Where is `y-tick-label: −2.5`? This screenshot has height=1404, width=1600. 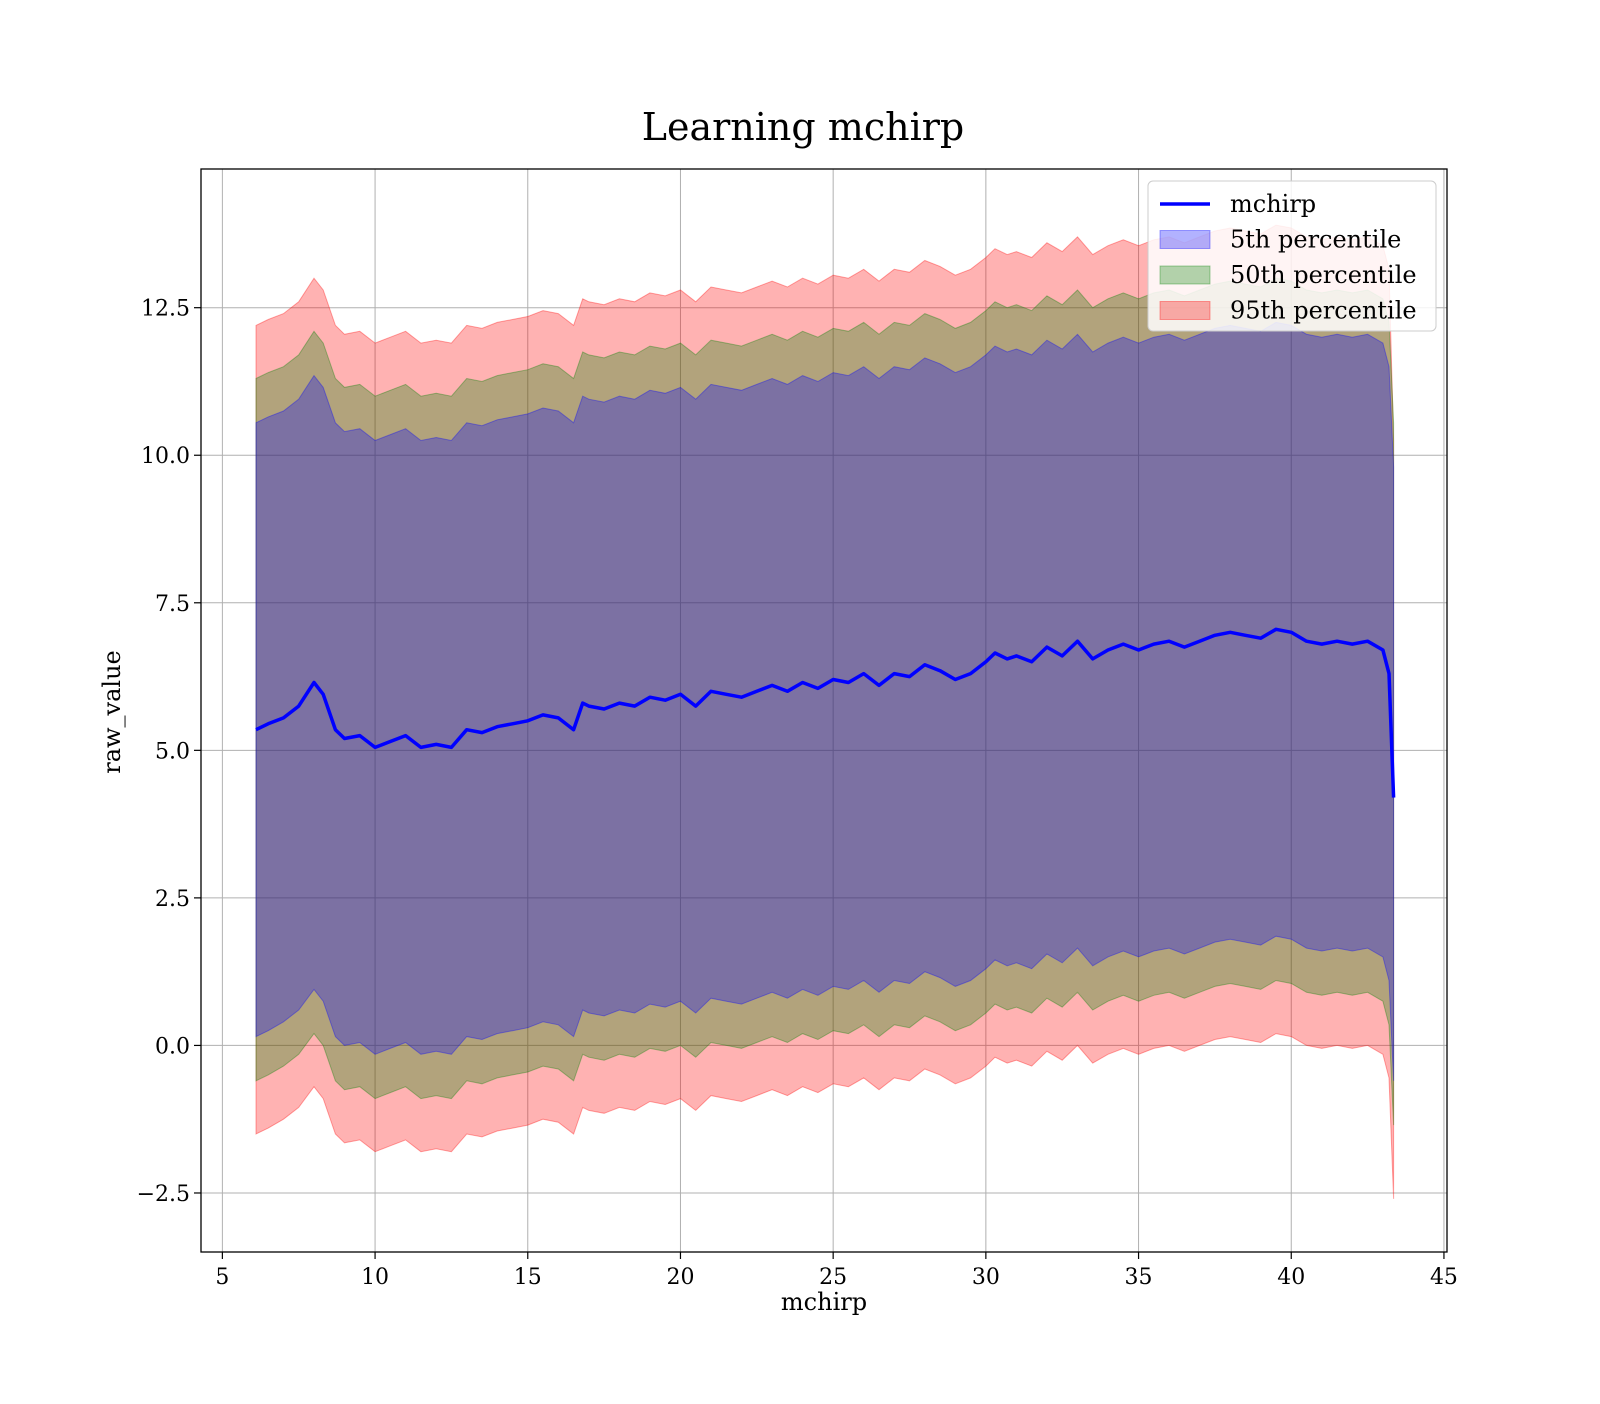
y-tick-label: −2.5 is located at coordinates (163, 1194).